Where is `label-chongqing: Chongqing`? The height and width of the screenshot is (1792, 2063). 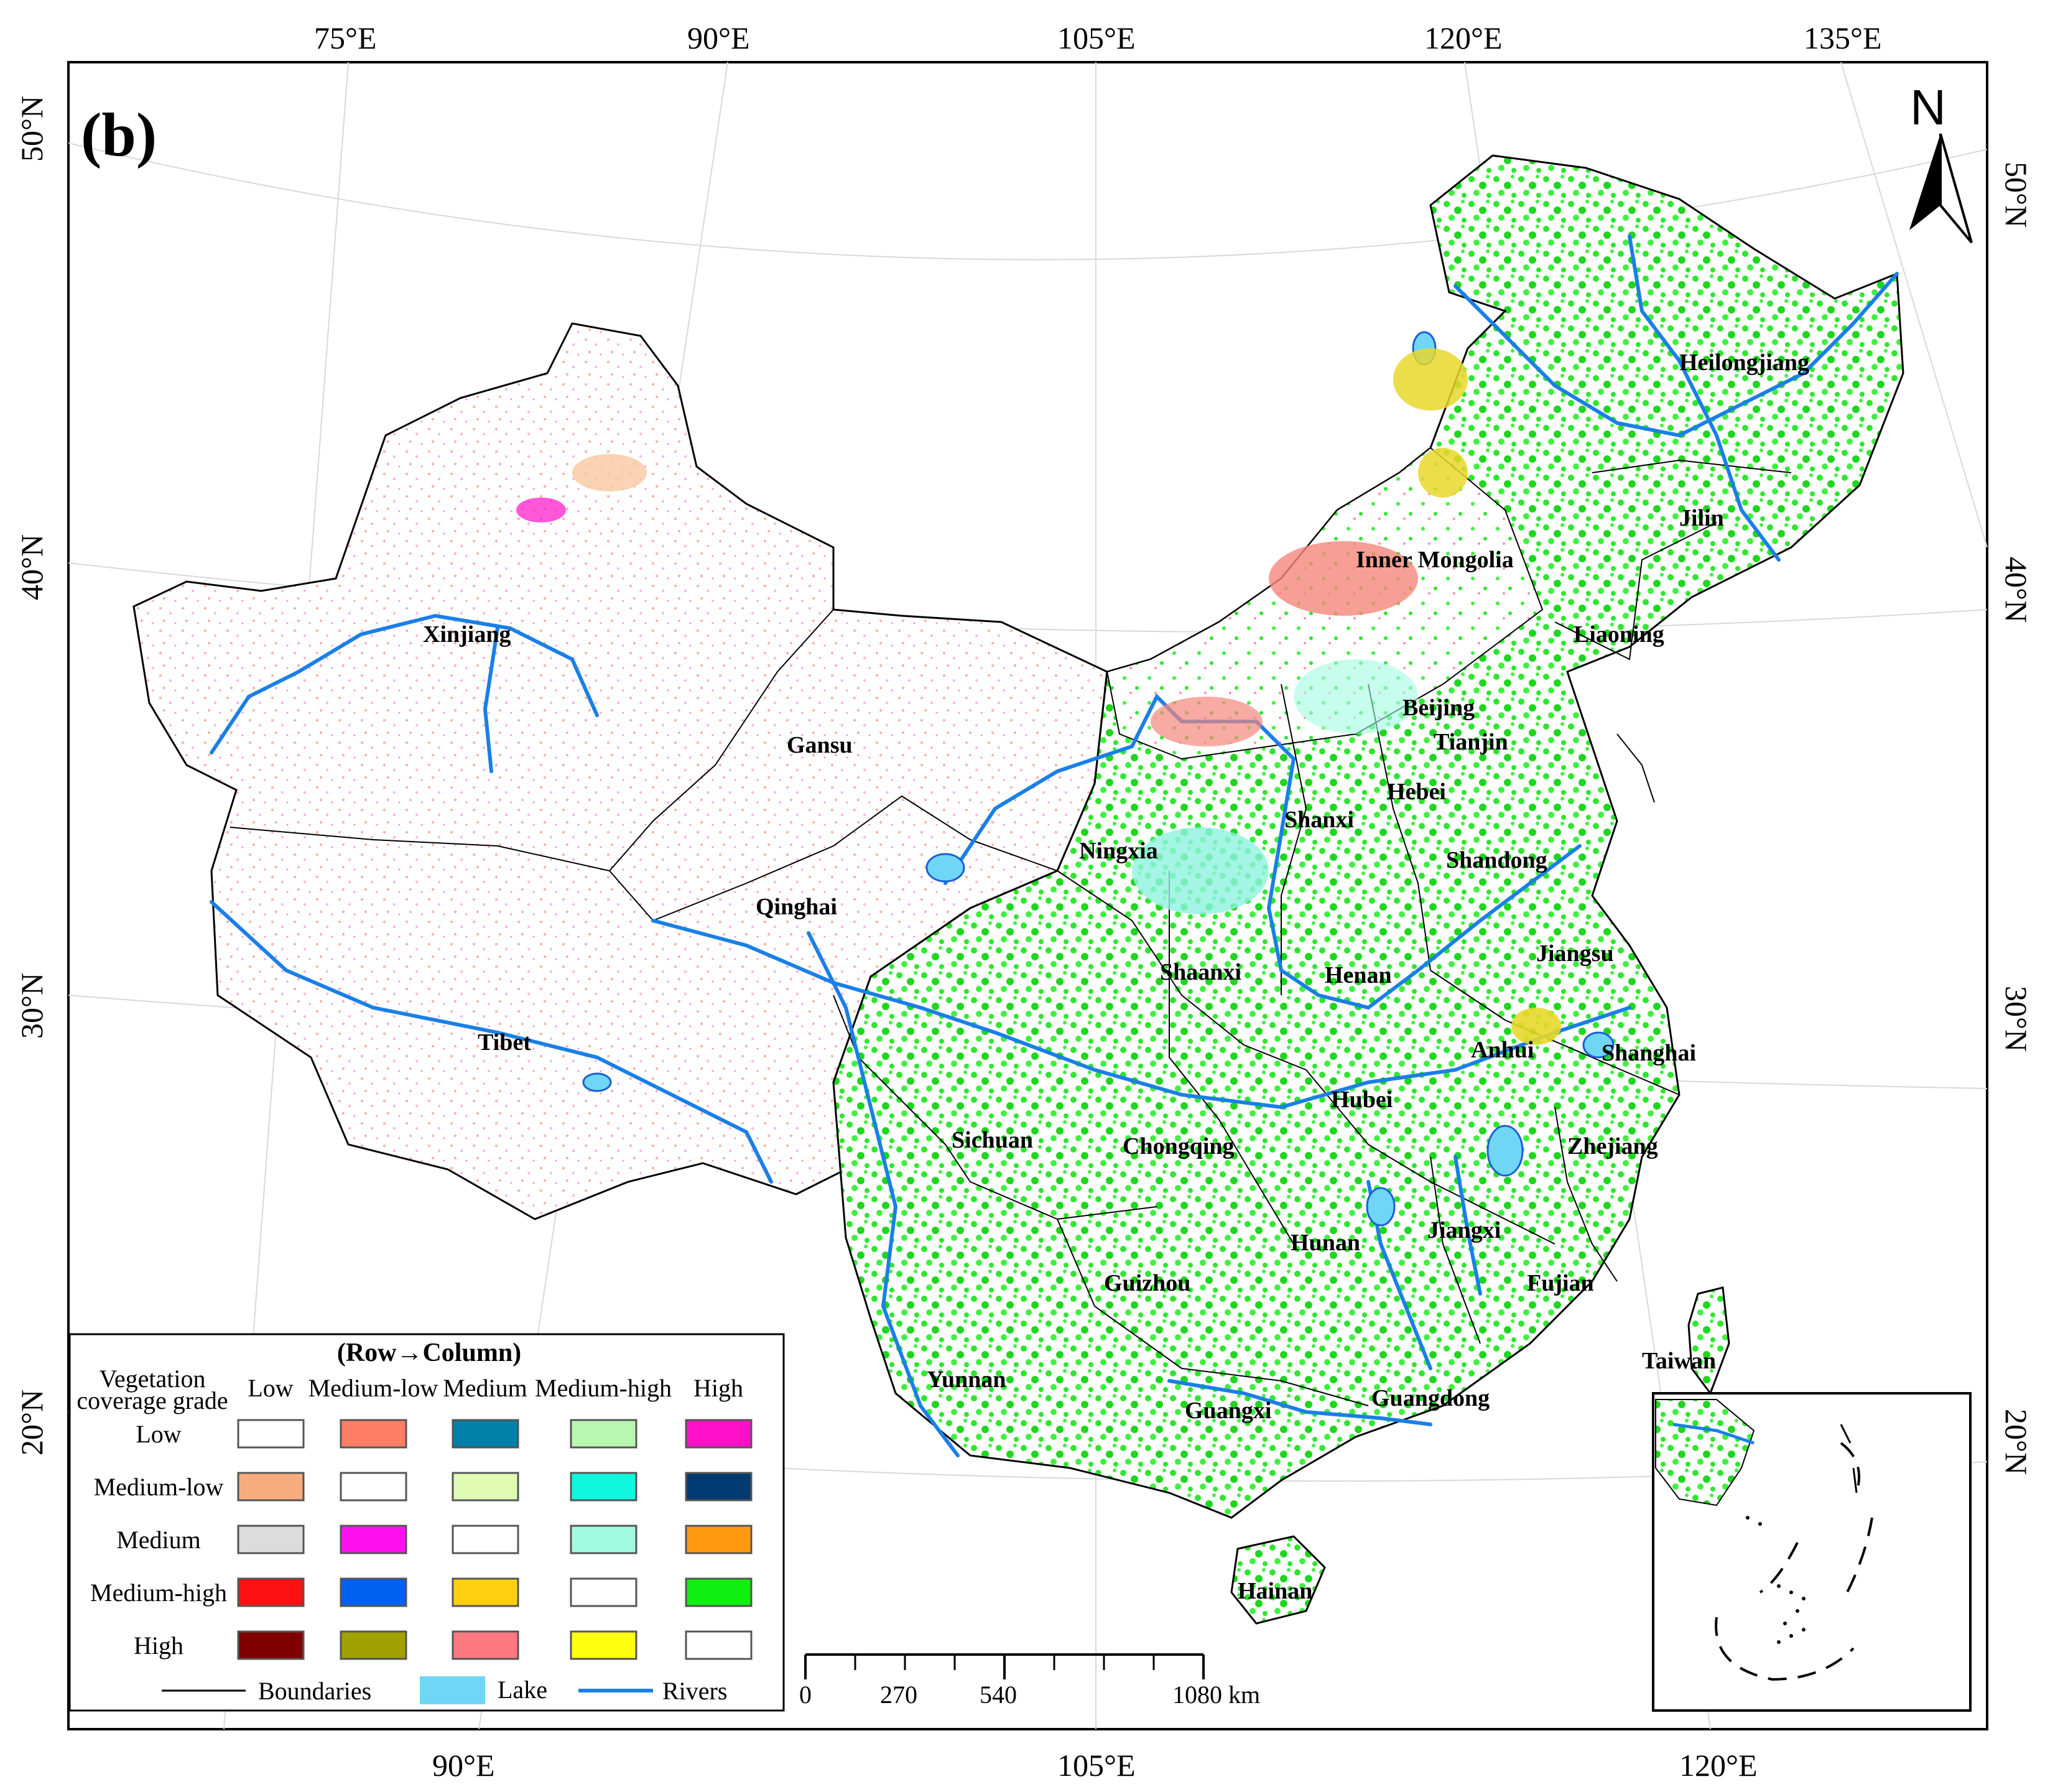 label-chongqing: Chongqing is located at coordinates (1179, 1146).